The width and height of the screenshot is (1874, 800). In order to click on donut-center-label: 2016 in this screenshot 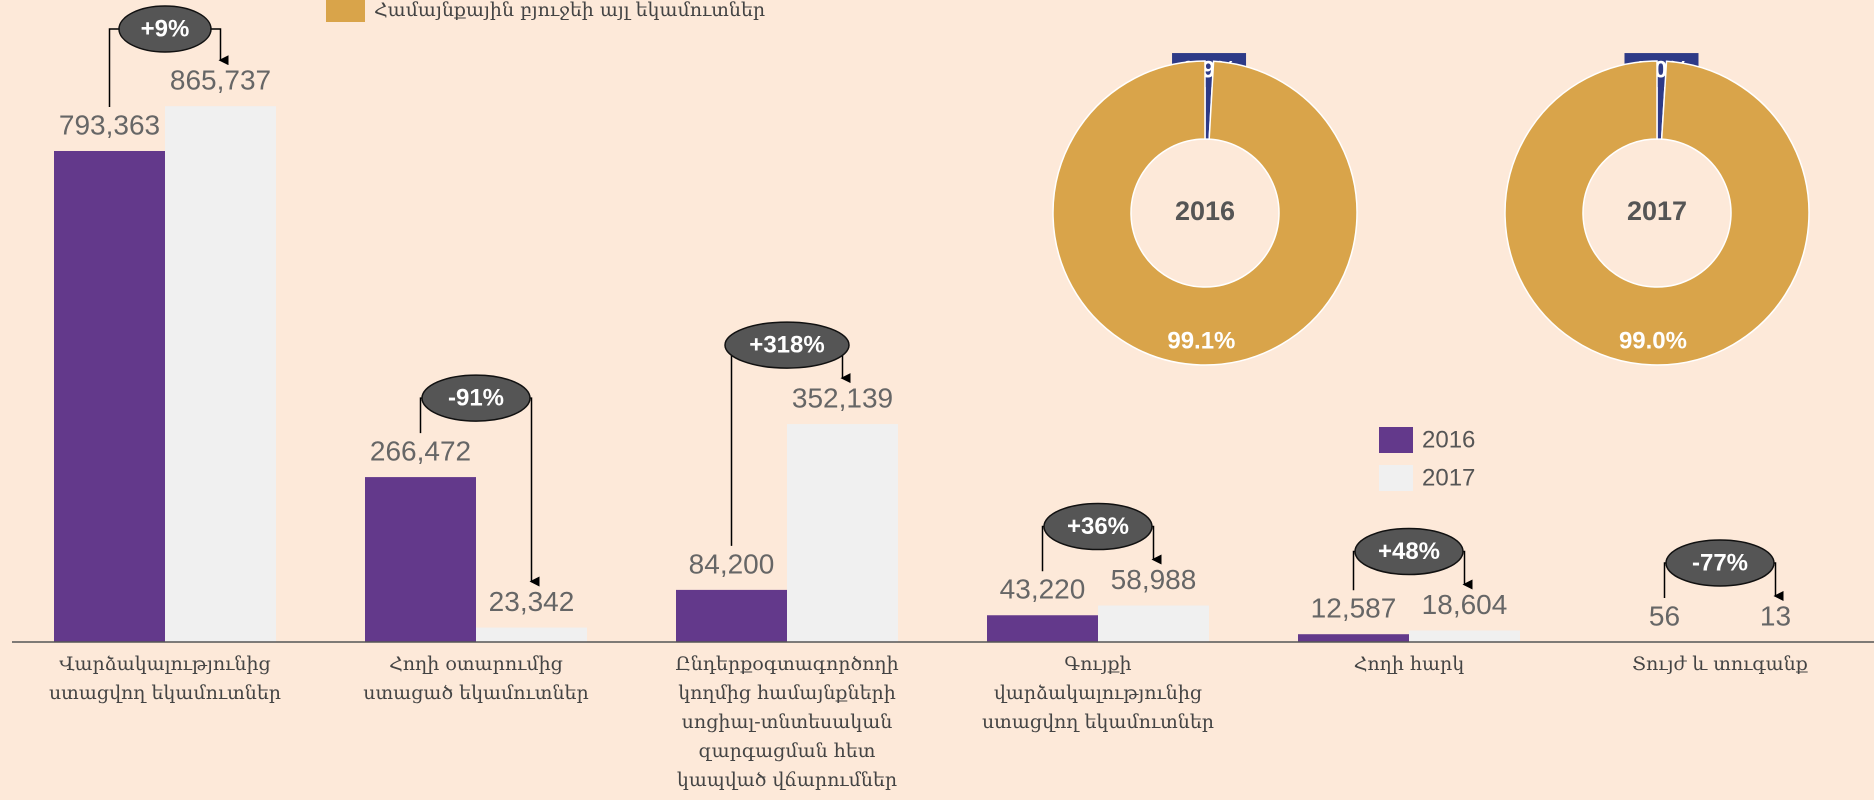, I will do `click(1205, 211)`.